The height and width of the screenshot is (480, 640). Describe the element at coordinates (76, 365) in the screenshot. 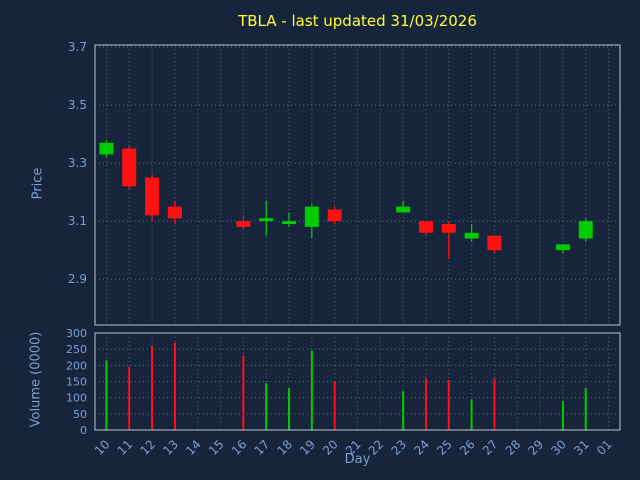

I see `volume-tick-label: 200` at that location.